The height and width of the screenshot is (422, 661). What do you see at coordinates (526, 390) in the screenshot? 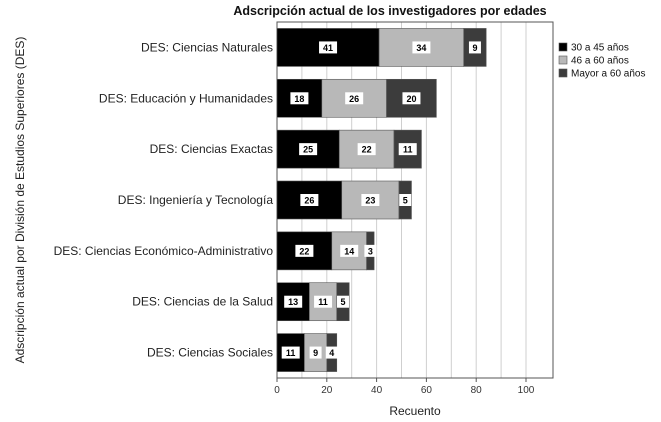
I see `x-tick-label: 100` at bounding box center [526, 390].